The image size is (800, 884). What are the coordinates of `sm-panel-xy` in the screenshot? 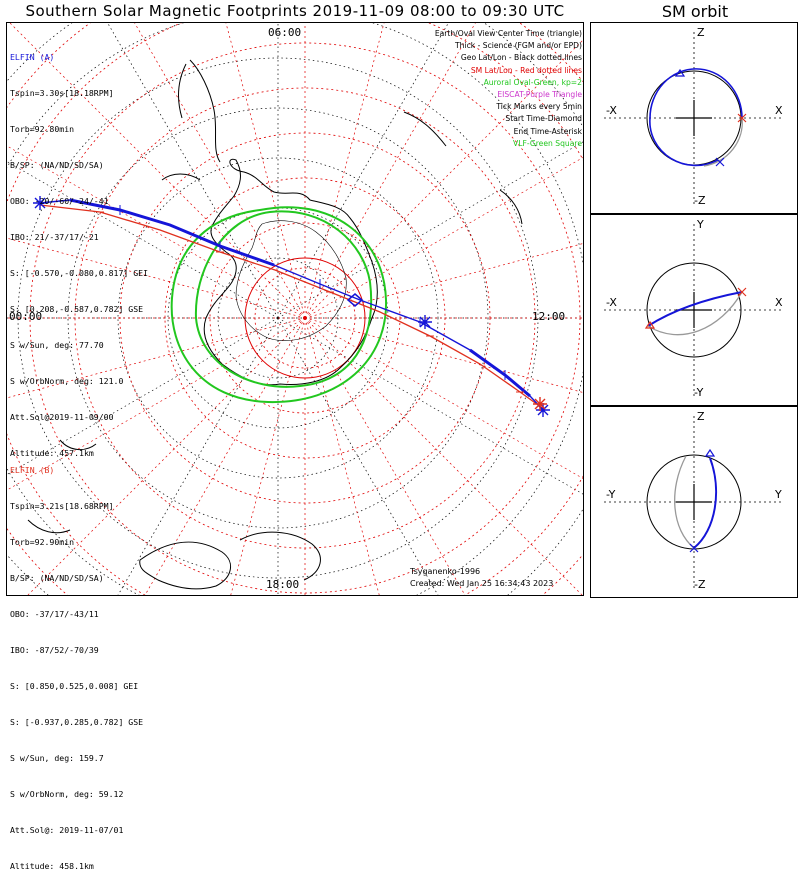 It's located at (694, 310).